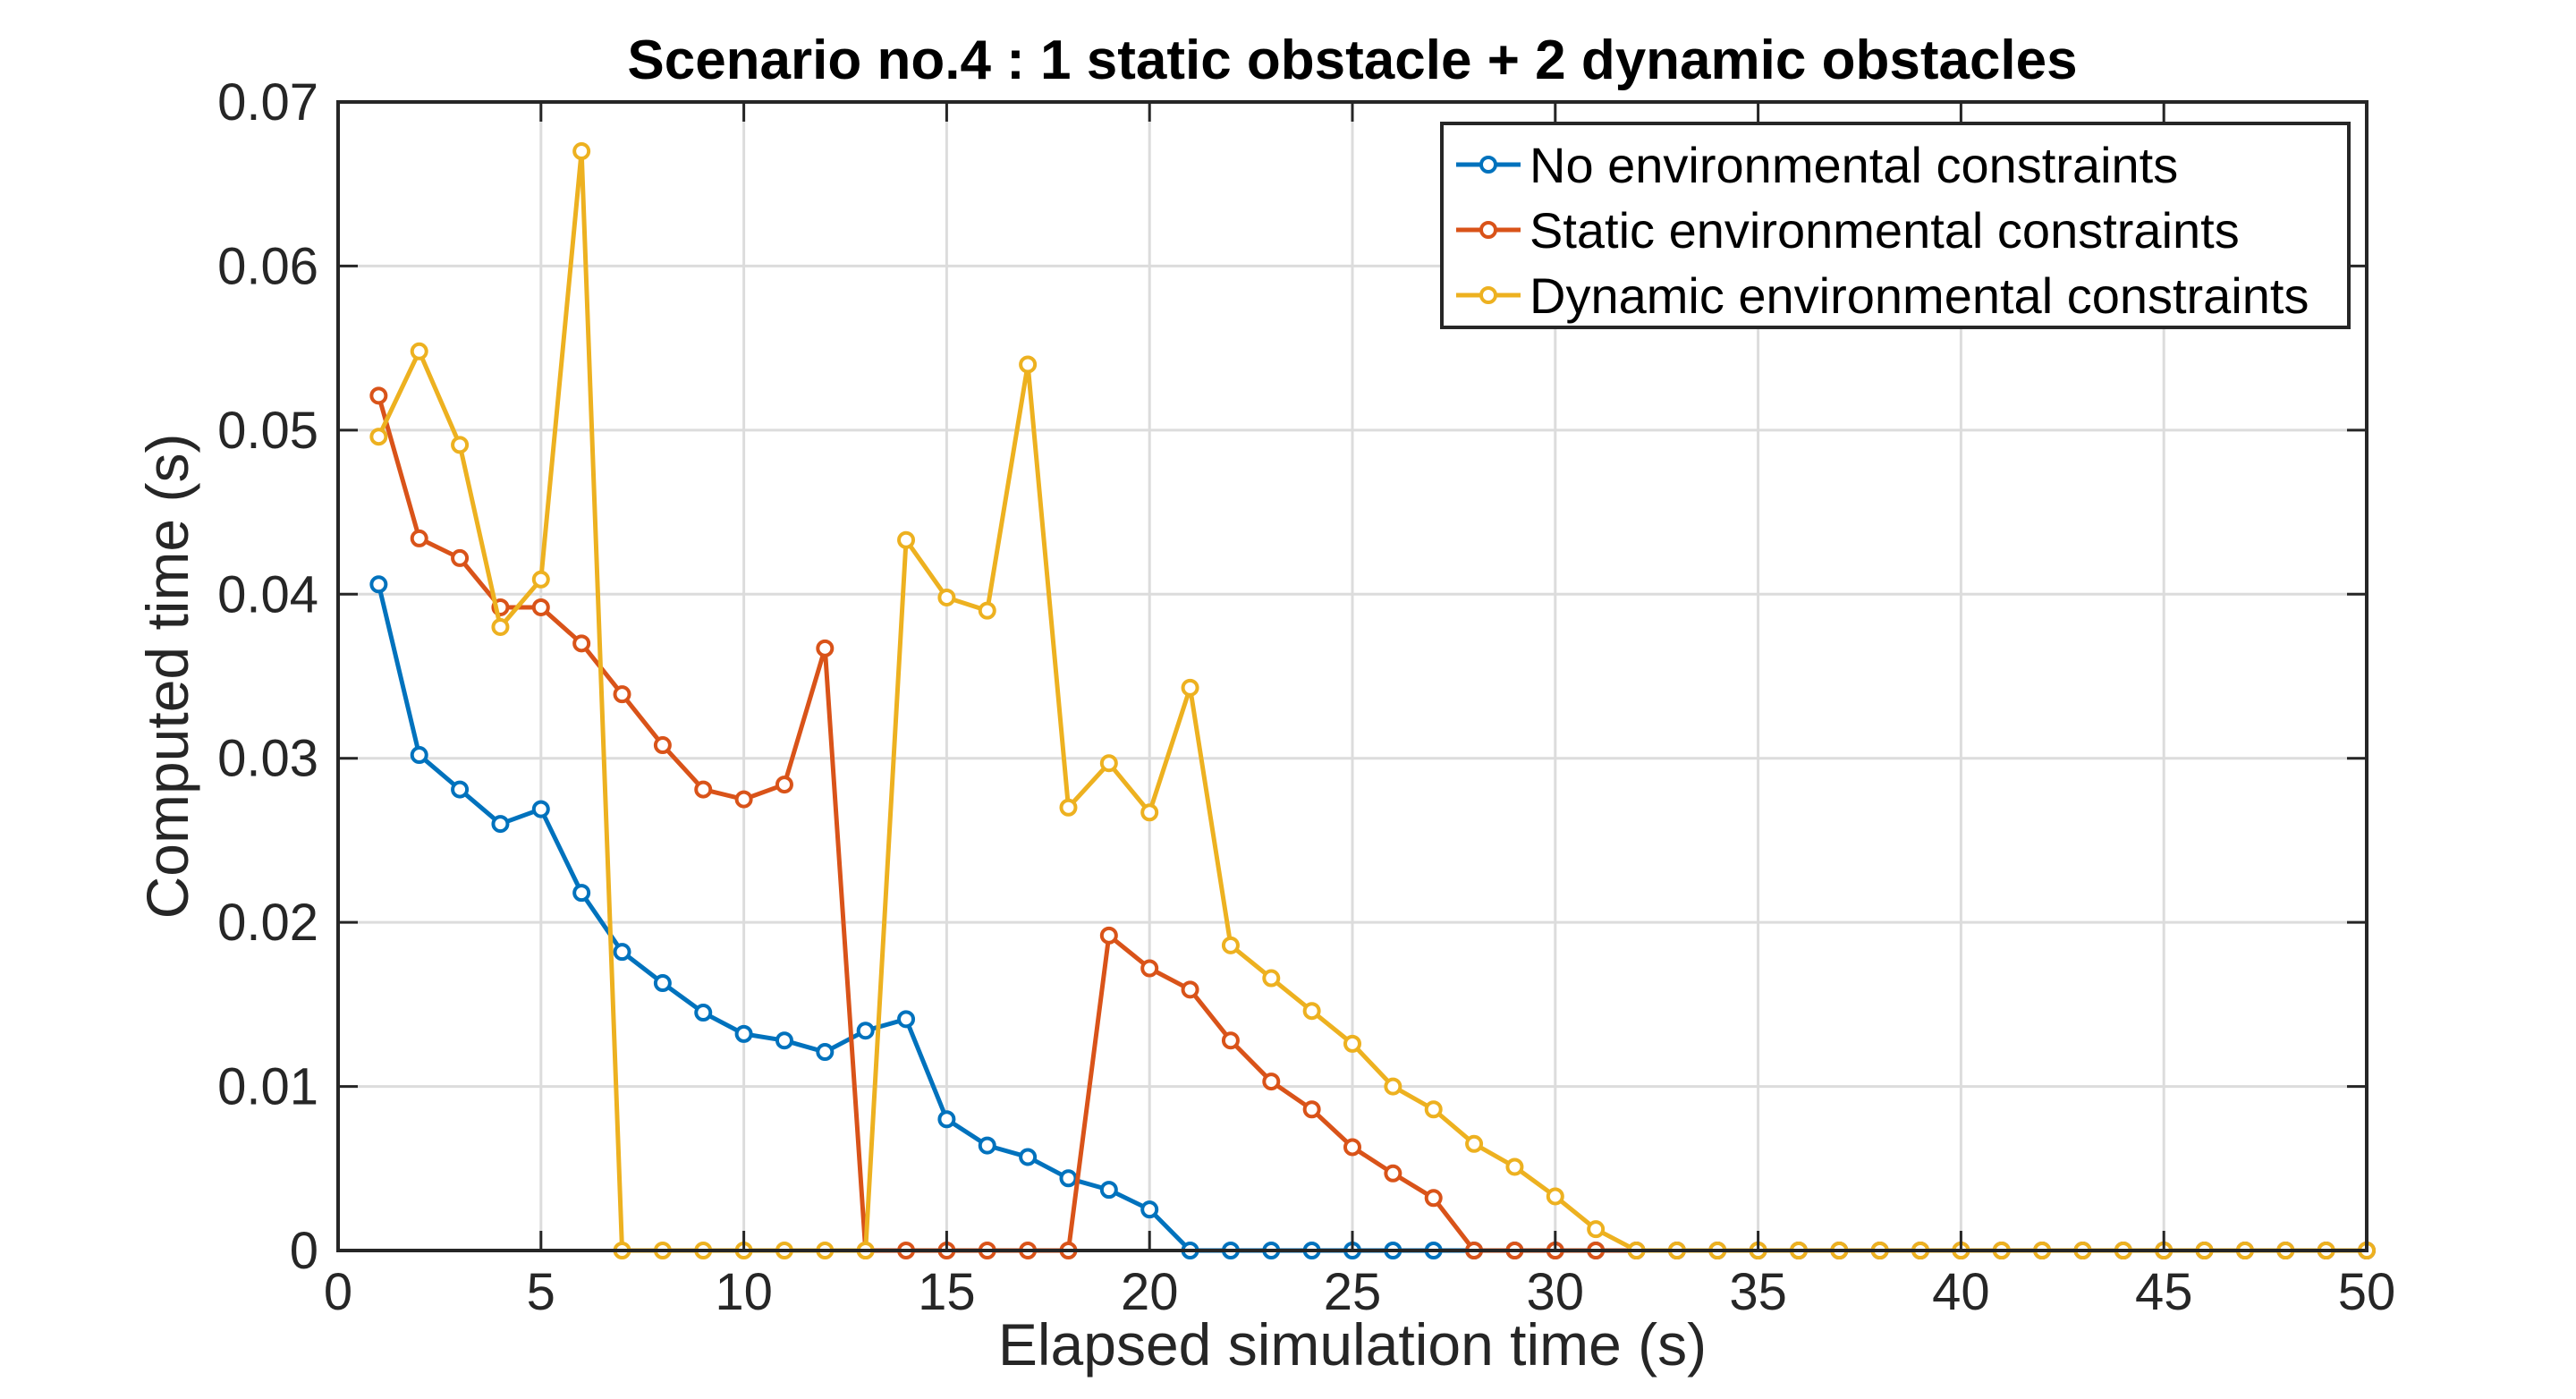 The image size is (2576, 1399). Describe the element at coordinates (1919, 295) in the screenshot. I see `legend-label: Dynamic environmental constraints` at that location.